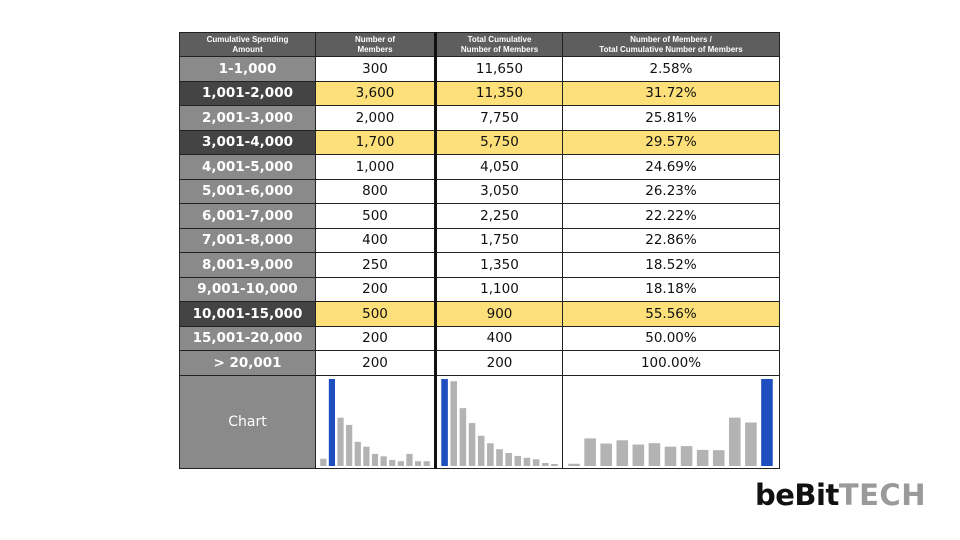 The width and height of the screenshot is (960, 540). I want to click on row-members-value: 400, so click(376, 240).